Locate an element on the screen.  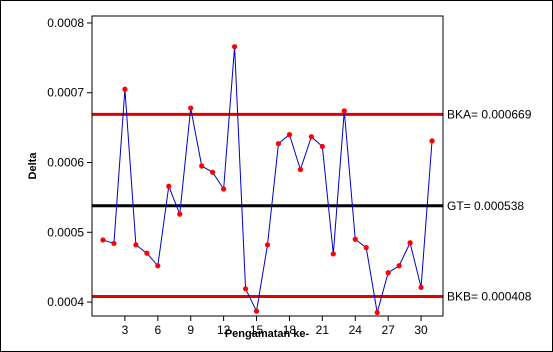
x-tick-label-9: 9 is located at coordinates (190, 330).